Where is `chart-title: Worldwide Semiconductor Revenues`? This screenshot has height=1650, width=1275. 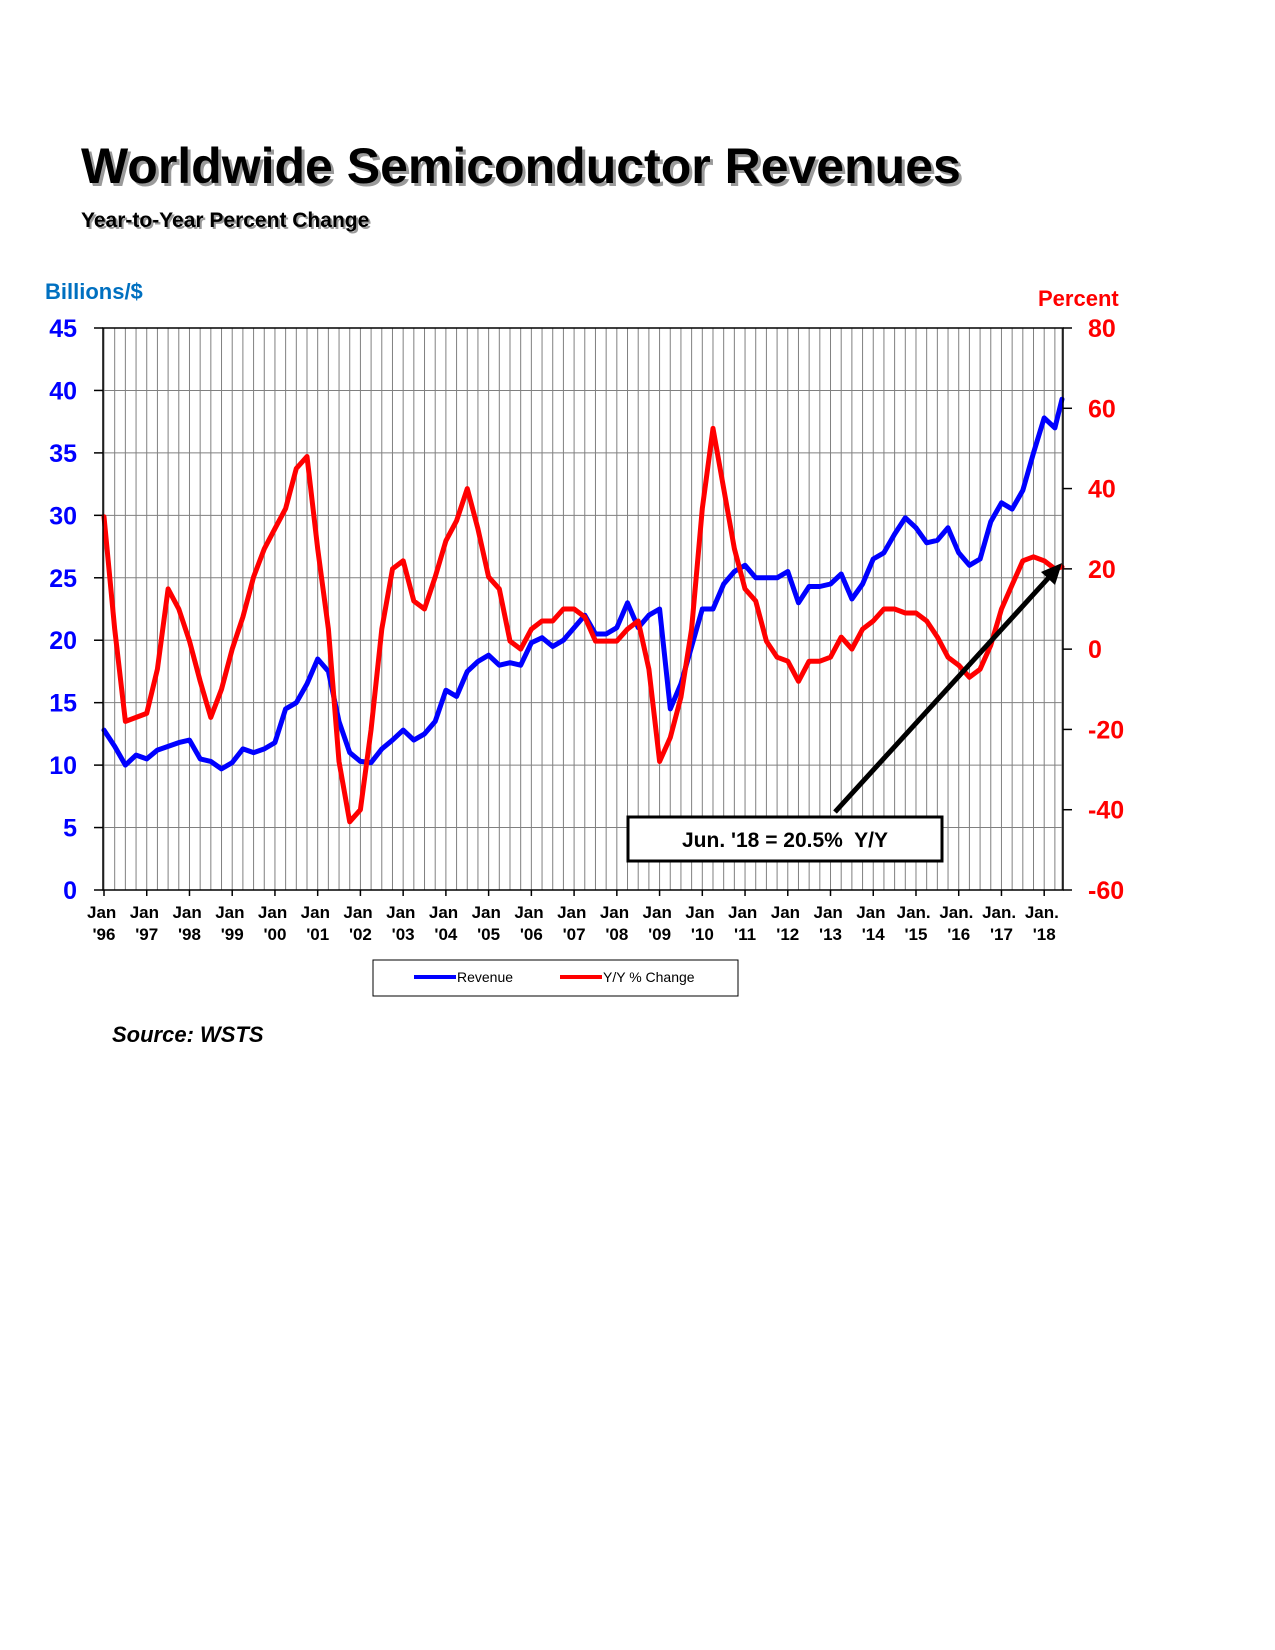 chart-title: Worldwide Semiconductor Revenues is located at coordinates (521, 166).